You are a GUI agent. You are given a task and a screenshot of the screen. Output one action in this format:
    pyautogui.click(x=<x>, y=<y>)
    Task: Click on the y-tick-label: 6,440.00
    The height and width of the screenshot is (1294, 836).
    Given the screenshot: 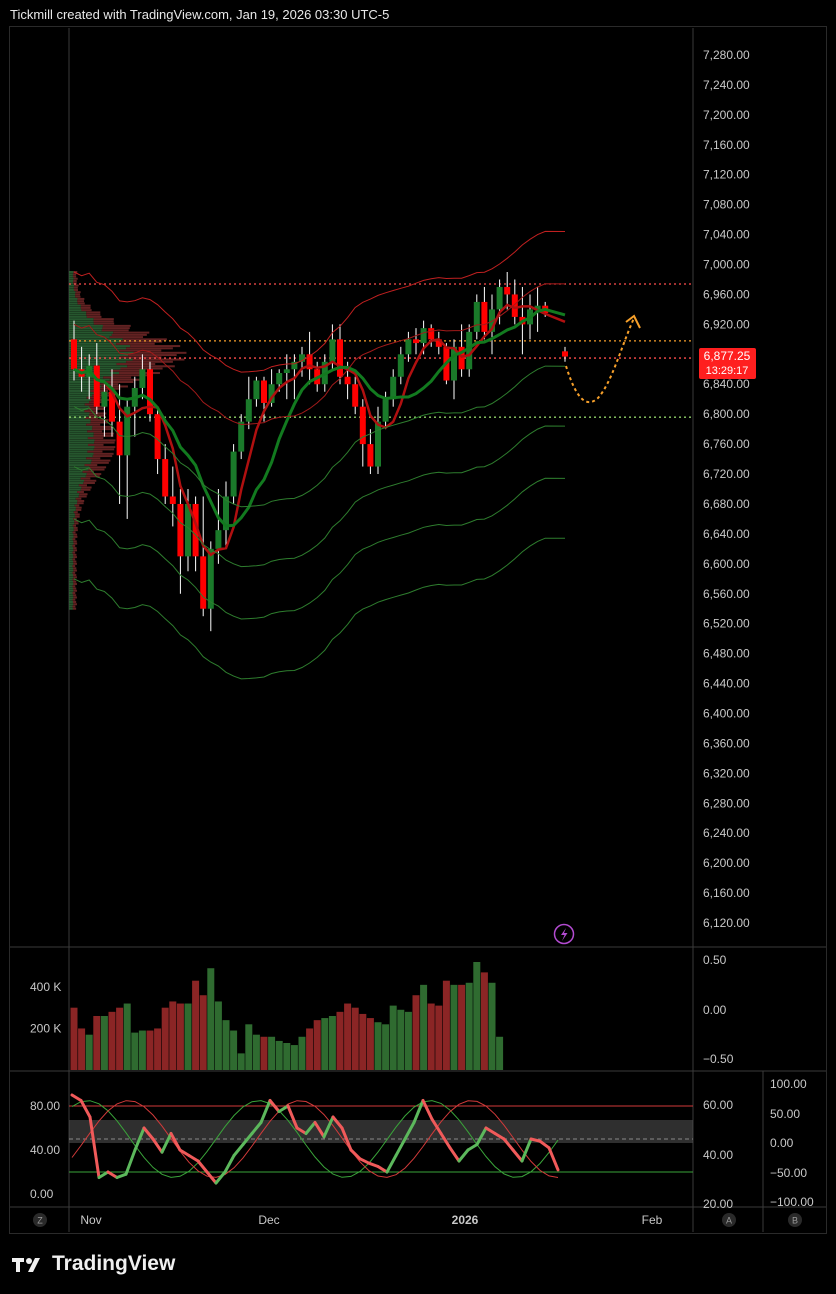 What is the action you would take?
    pyautogui.click(x=726, y=684)
    